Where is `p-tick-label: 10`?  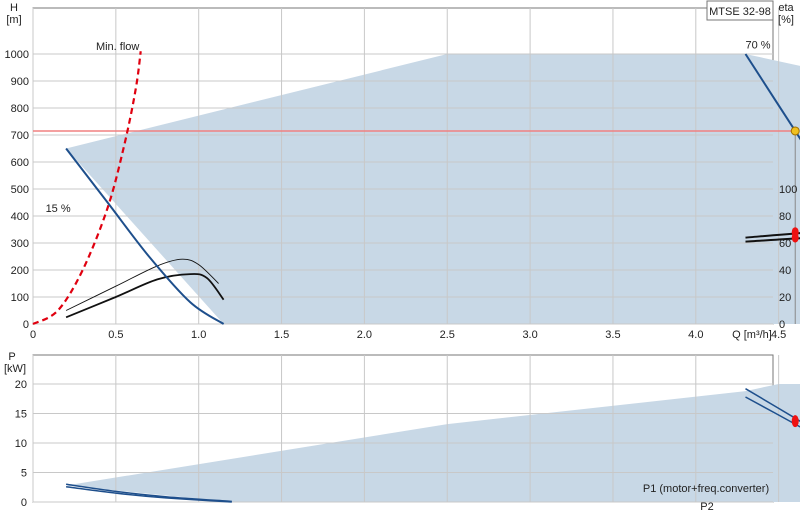
p-tick-label: 10 is located at coordinates (21, 444).